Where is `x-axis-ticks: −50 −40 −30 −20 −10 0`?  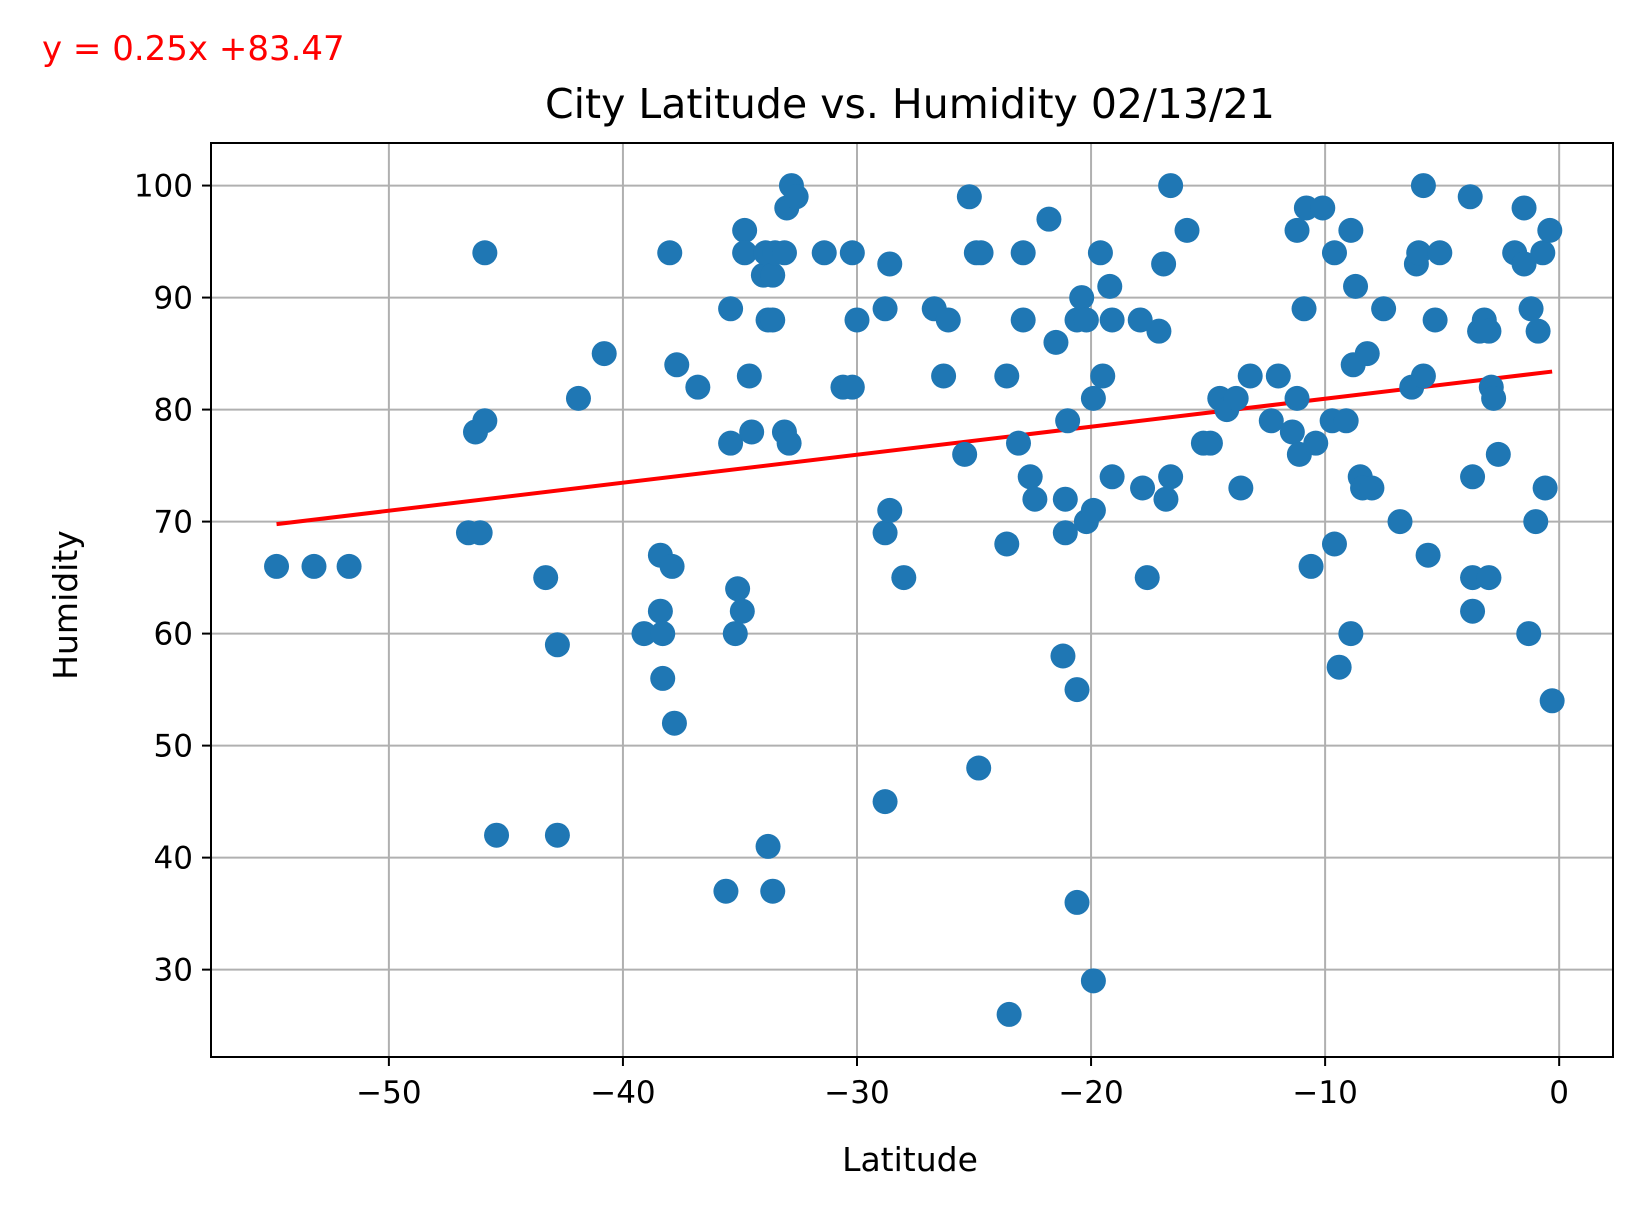
x-axis-ticks: −50 −40 −30 −20 −10 0 is located at coordinates (962, 1084).